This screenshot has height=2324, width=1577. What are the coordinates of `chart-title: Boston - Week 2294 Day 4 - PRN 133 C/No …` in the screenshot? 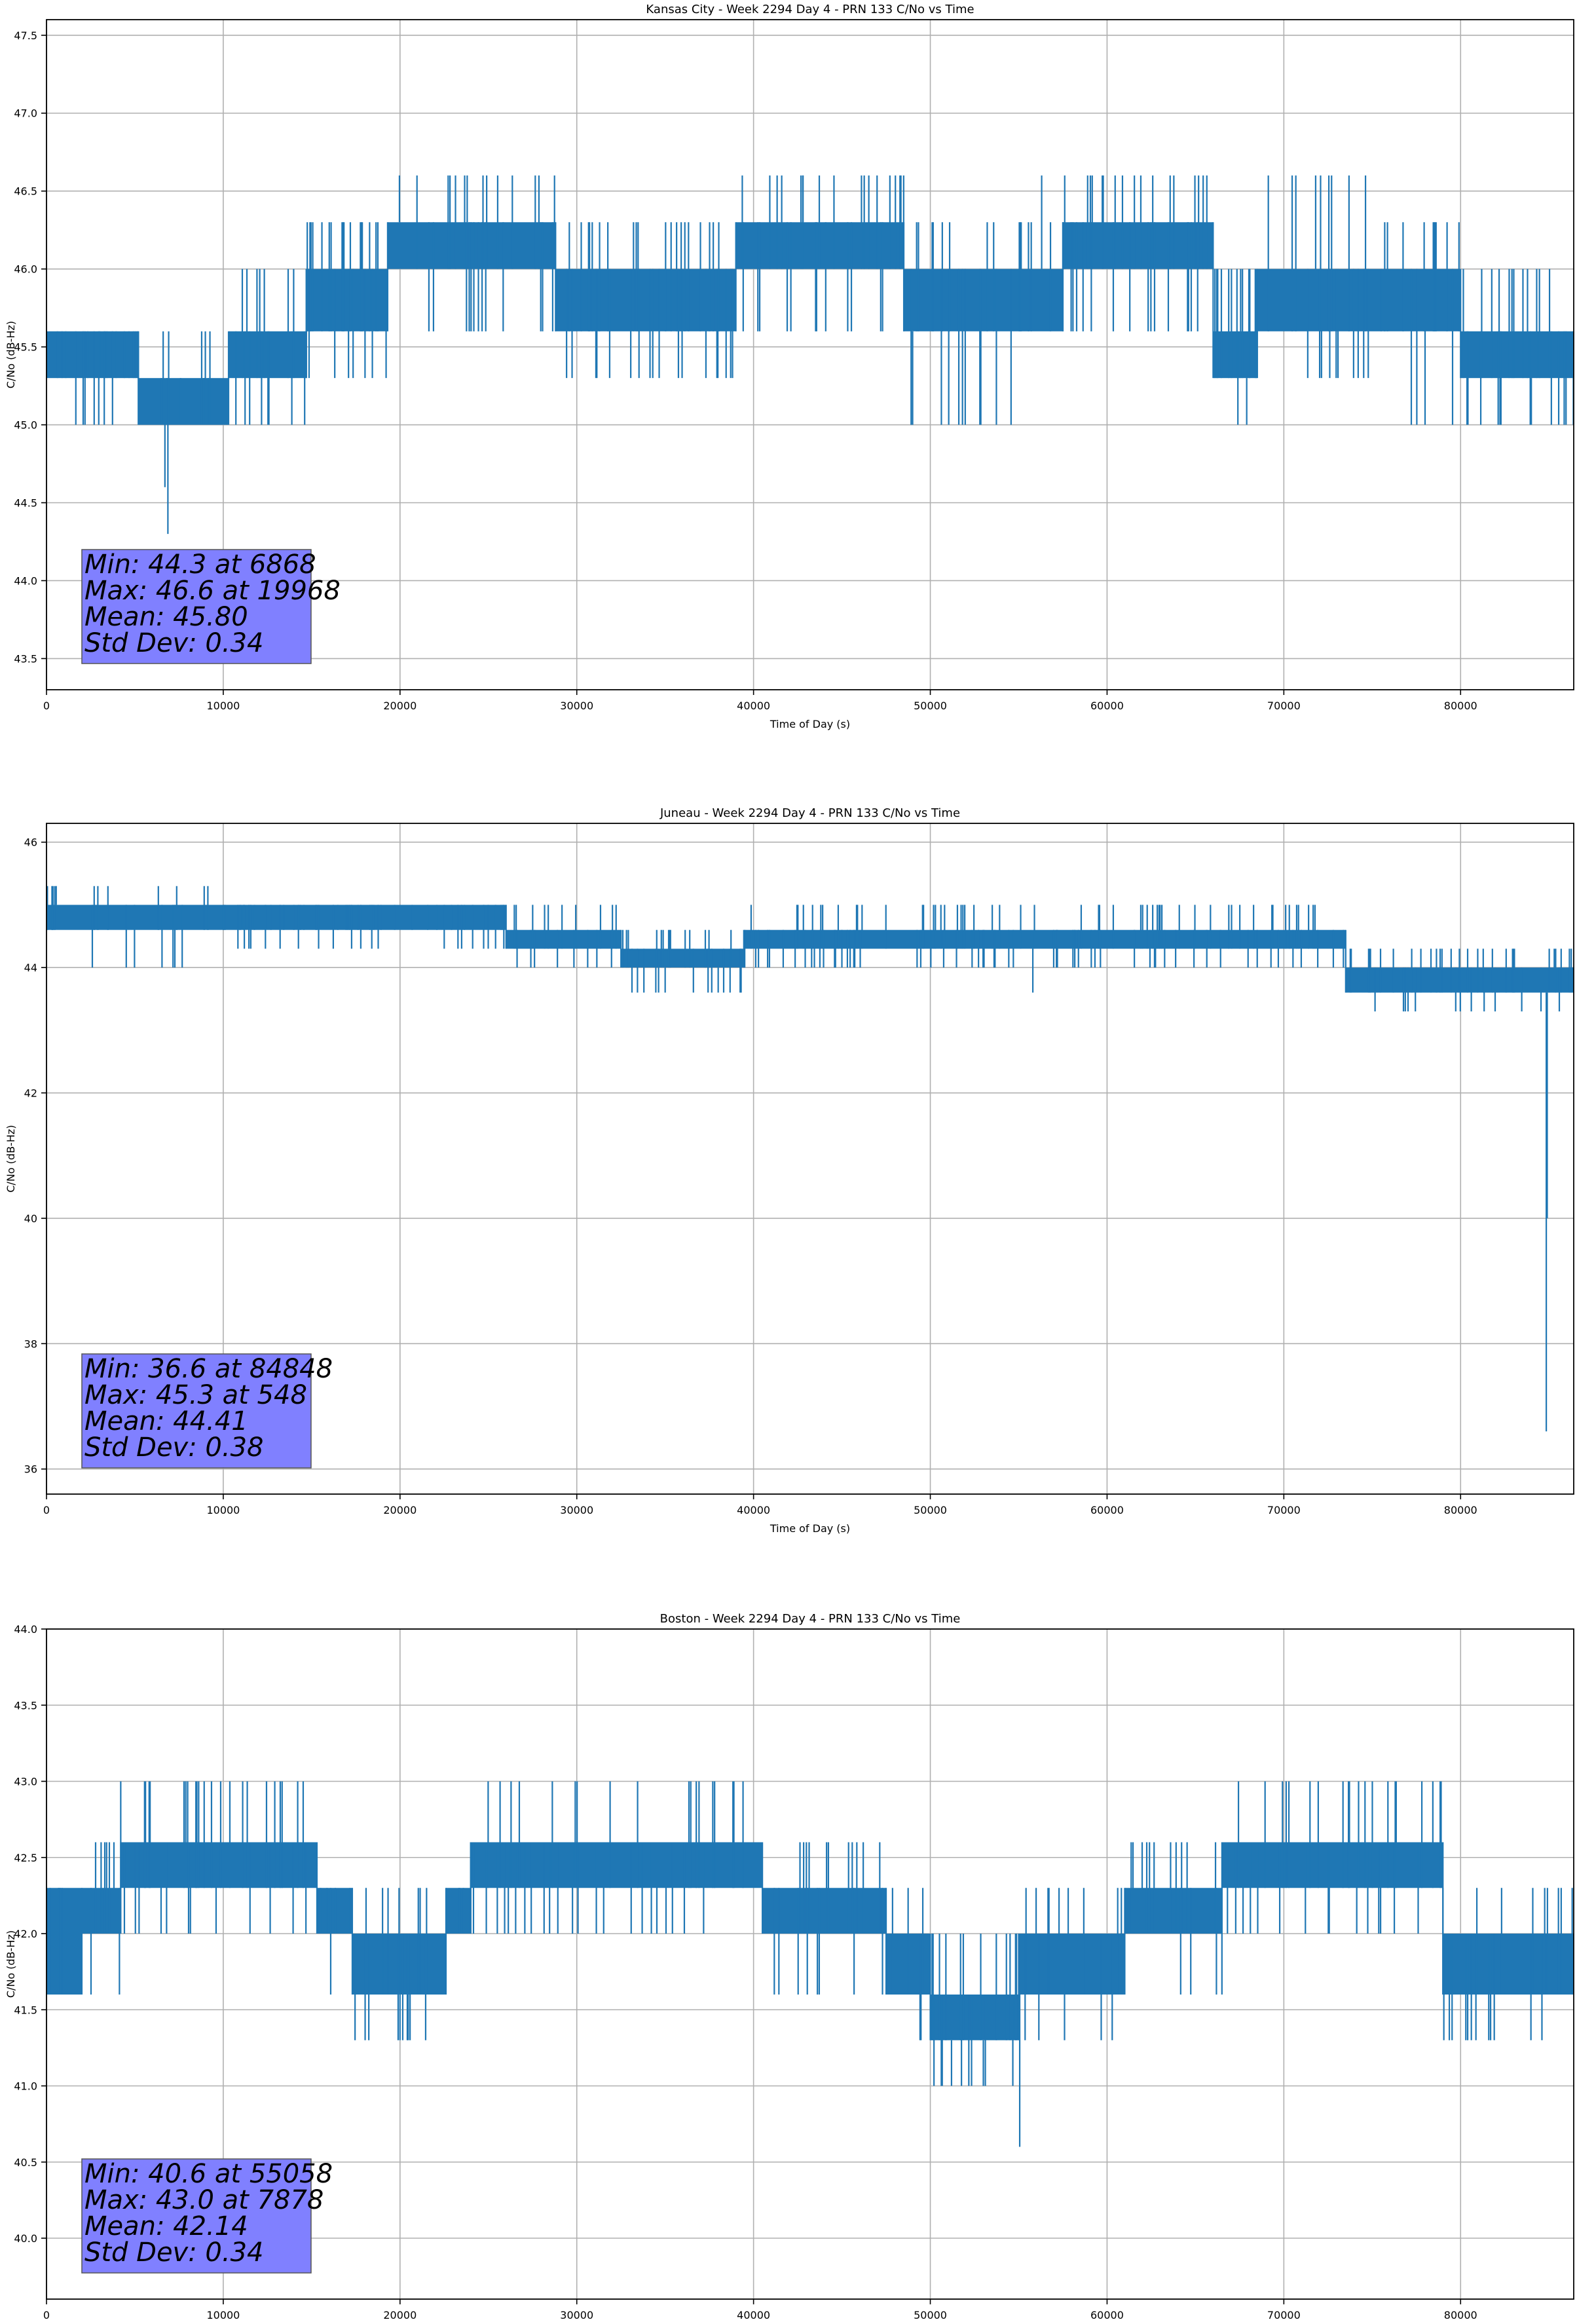 It's located at (810, 1619).